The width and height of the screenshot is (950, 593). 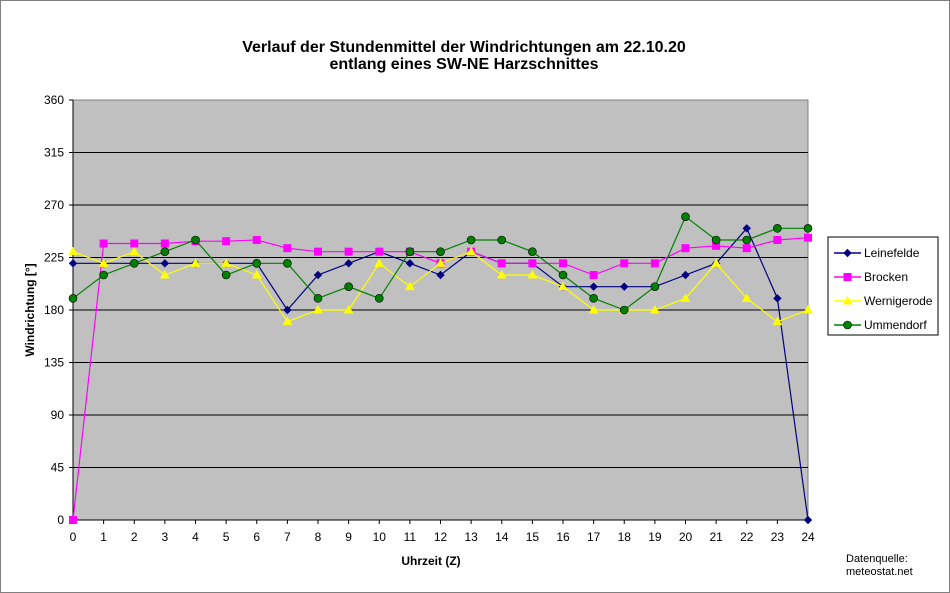 I want to click on legend-entry-brocken: Brocken, so click(x=871, y=277).